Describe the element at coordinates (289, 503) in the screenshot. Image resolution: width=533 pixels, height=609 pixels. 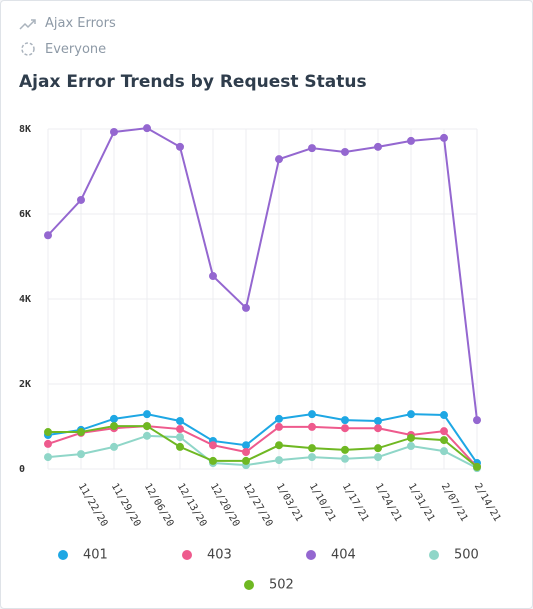
I see `x-tick-label: 1/03/21` at that location.